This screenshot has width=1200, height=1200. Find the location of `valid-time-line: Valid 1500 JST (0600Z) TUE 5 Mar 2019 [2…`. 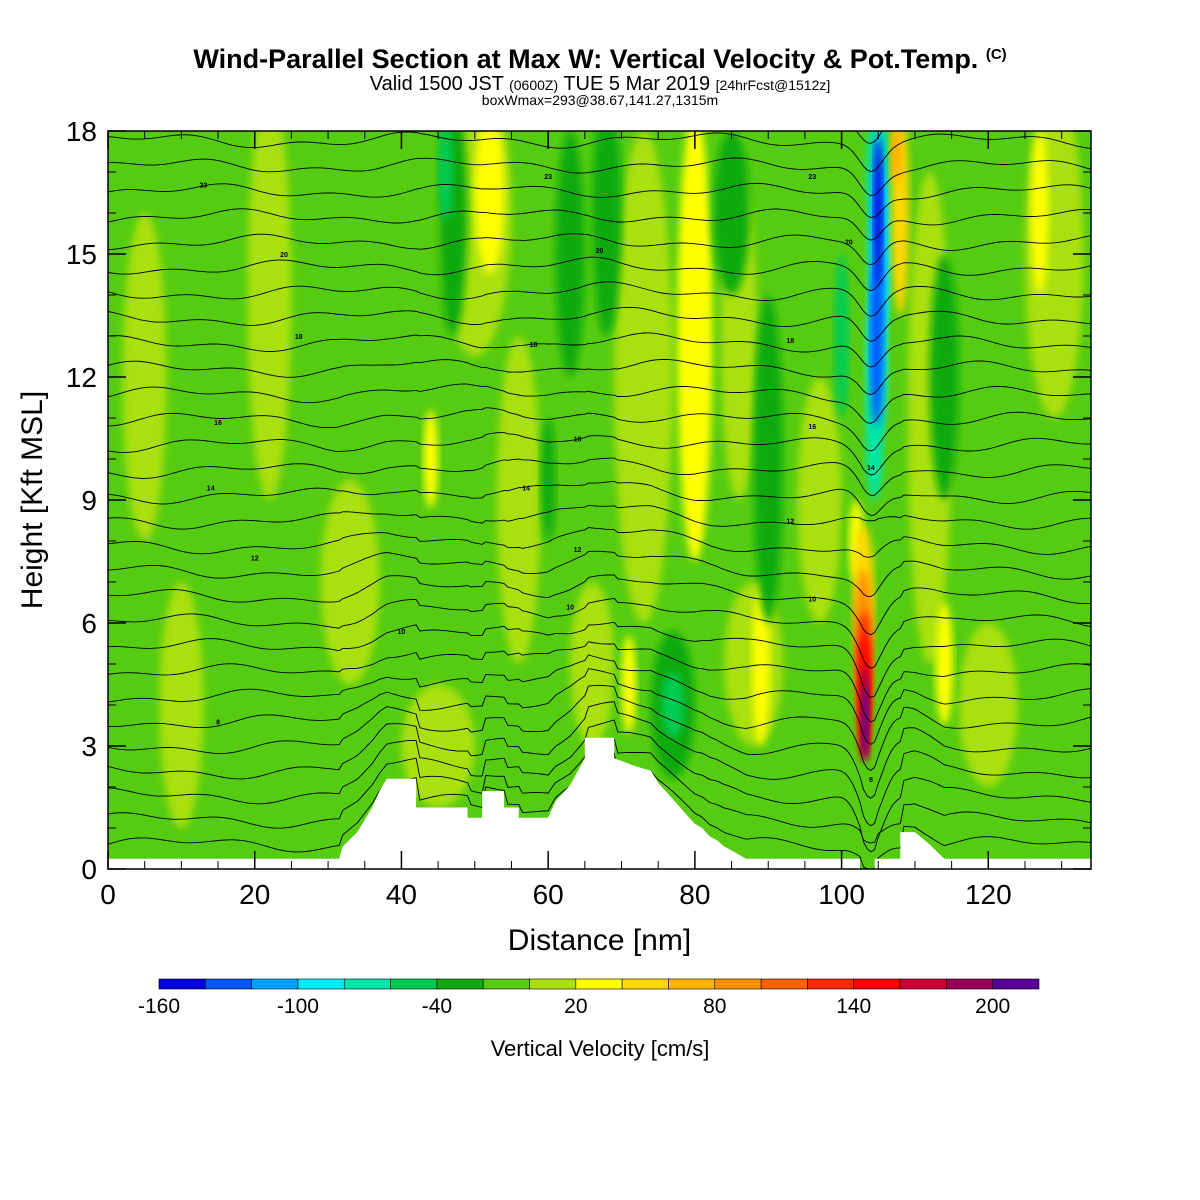

valid-time-line: Valid 1500 JST (0600Z) TUE 5 Mar 2019 [2… is located at coordinates (600, 84).